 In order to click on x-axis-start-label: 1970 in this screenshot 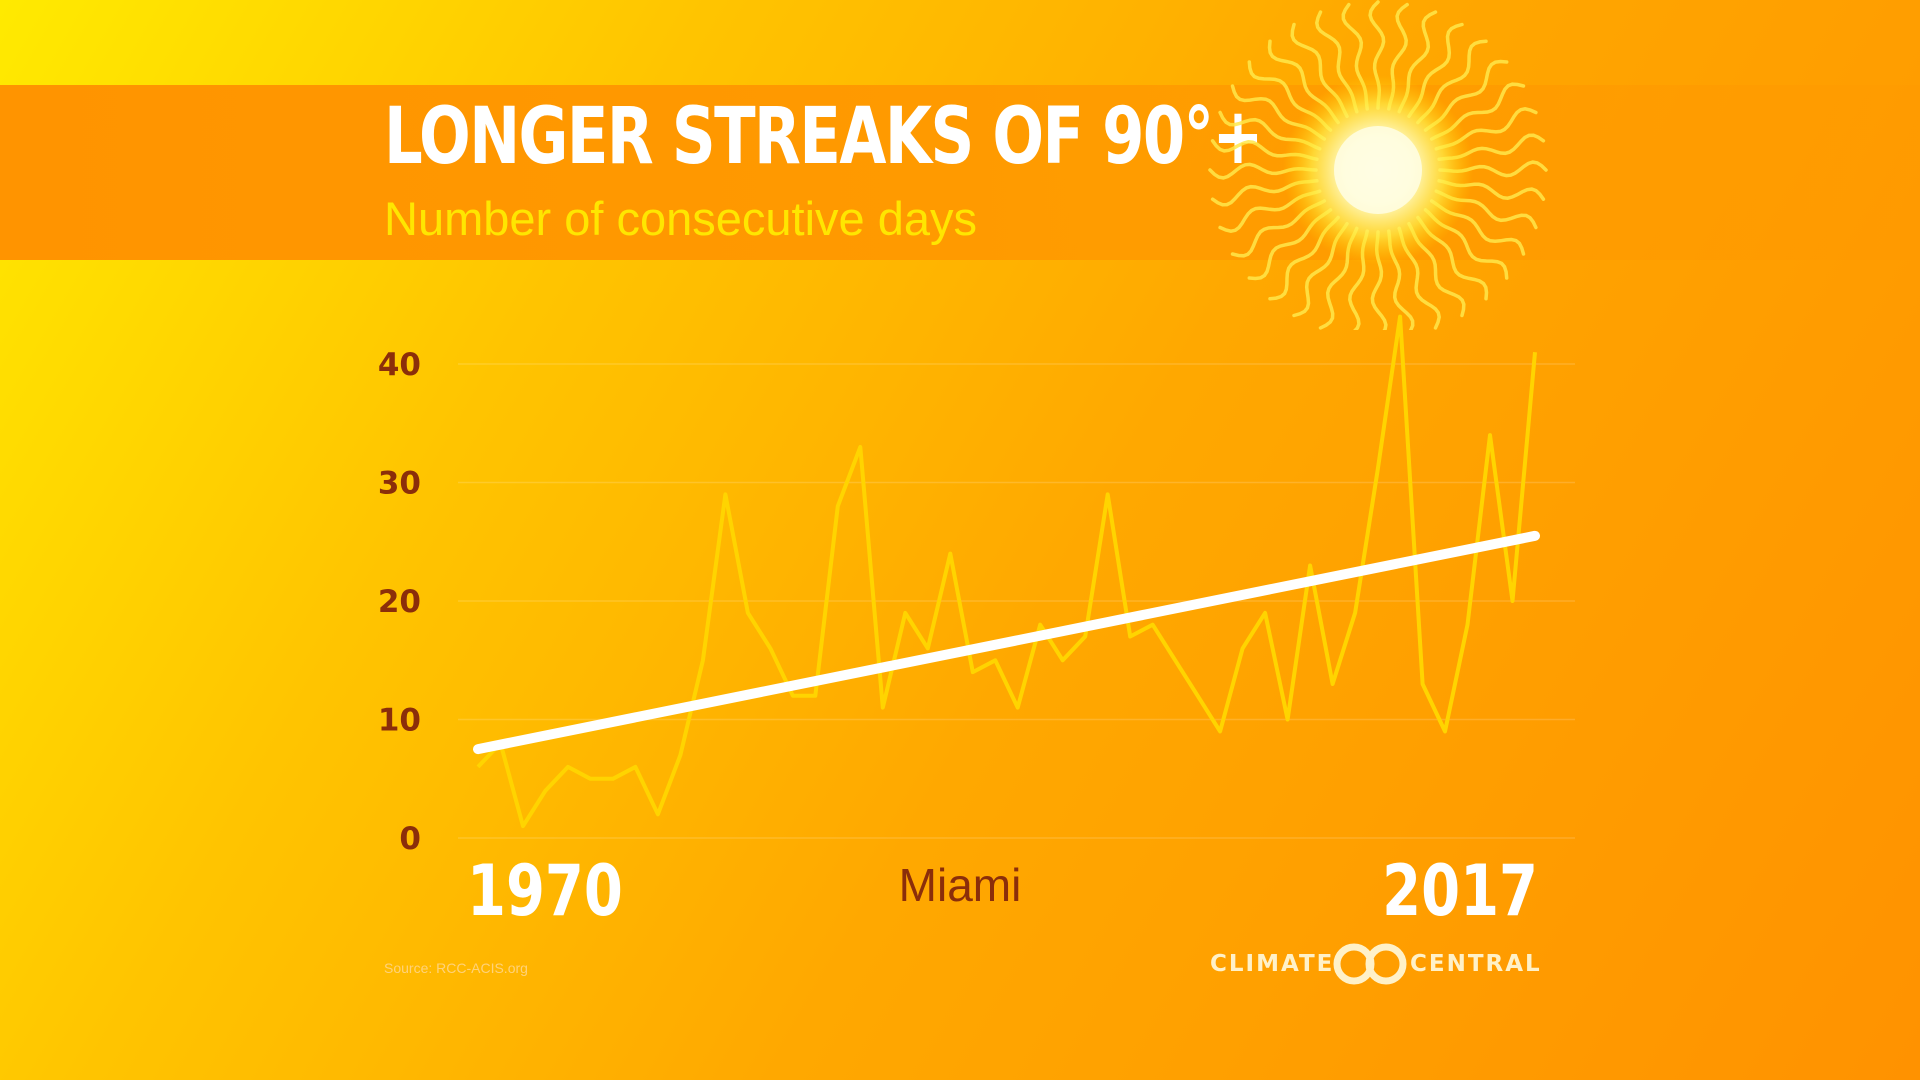, I will do `click(545, 891)`.